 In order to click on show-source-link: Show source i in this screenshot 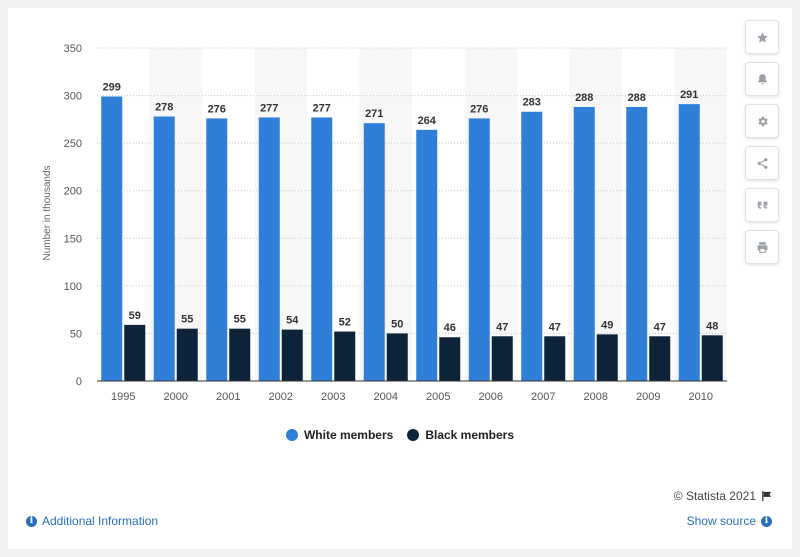, I will do `click(729, 521)`.